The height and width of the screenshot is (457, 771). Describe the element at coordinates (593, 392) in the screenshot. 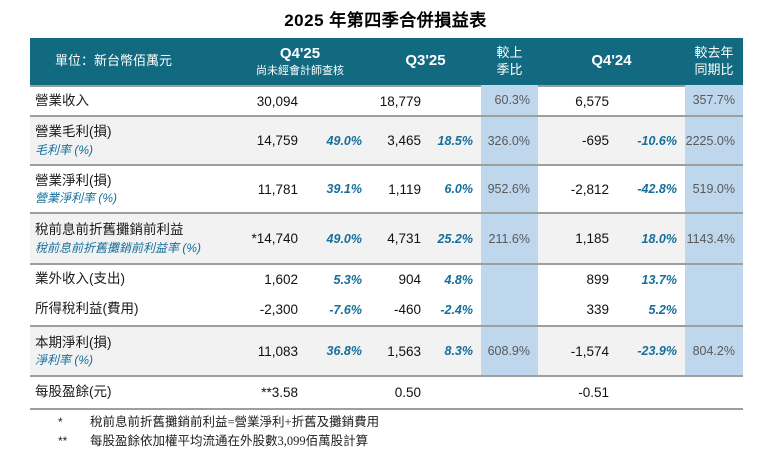

I see `cell-q424: -0.51` at that location.